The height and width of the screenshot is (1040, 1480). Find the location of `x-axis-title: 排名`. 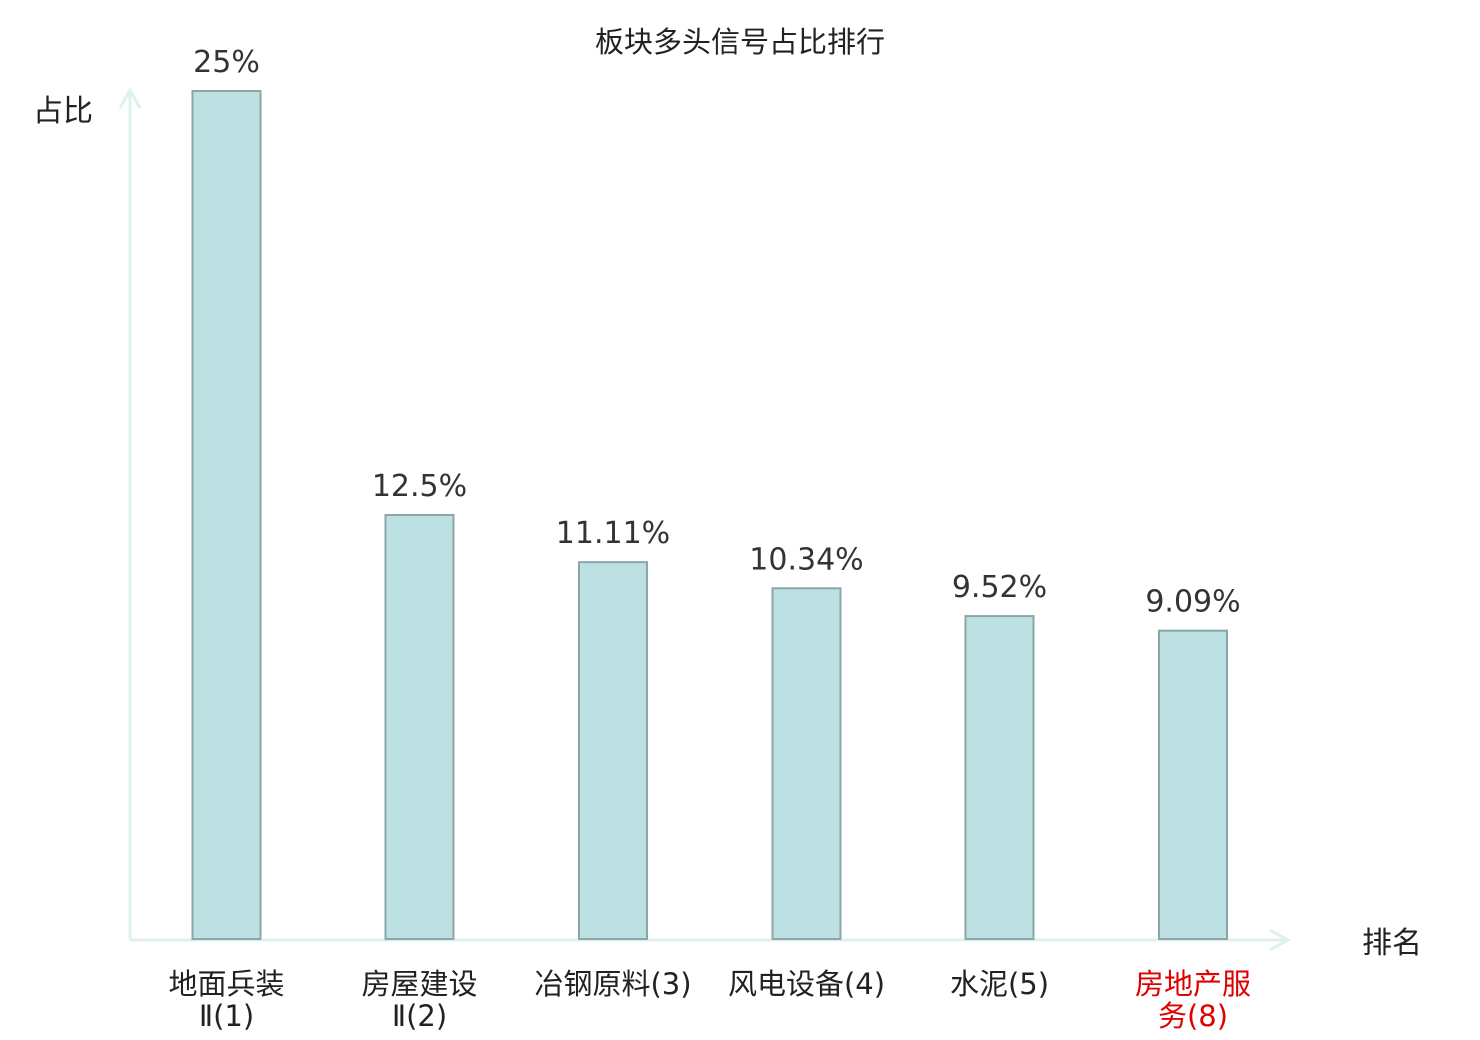

x-axis-title: 排名 is located at coordinates (1392, 943).